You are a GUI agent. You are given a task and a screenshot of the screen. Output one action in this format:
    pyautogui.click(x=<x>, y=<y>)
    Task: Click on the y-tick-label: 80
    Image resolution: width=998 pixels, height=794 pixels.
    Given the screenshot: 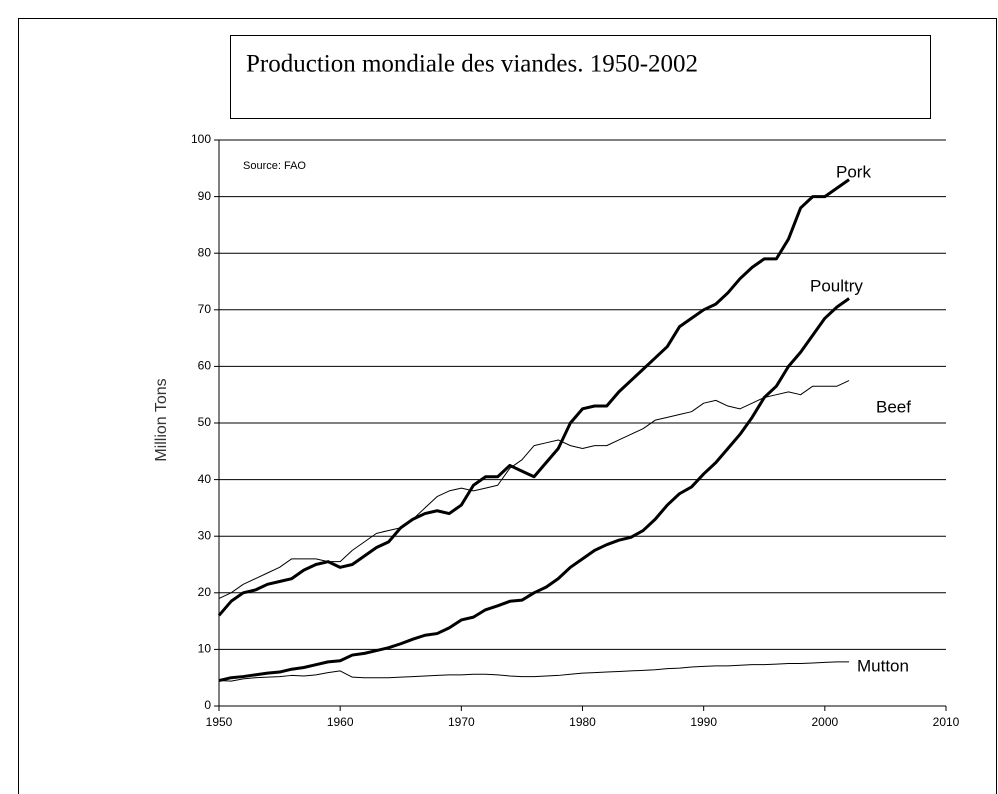 What is the action you would take?
    pyautogui.click(x=205, y=252)
    